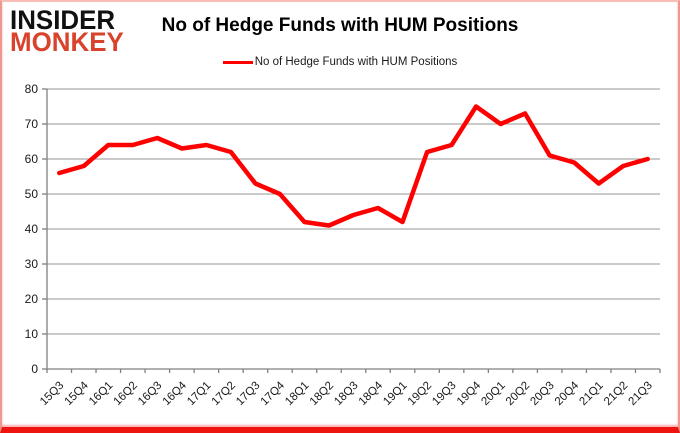 Image resolution: width=680 pixels, height=433 pixels. What do you see at coordinates (616, 394) in the screenshot?
I see `x-tick-label: 21Q2` at bounding box center [616, 394].